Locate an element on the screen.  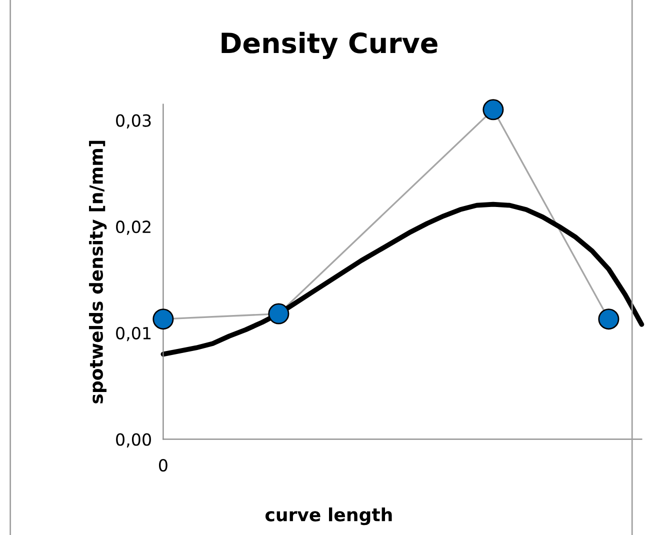
chart-title: Density Curve is located at coordinates (330, 46).